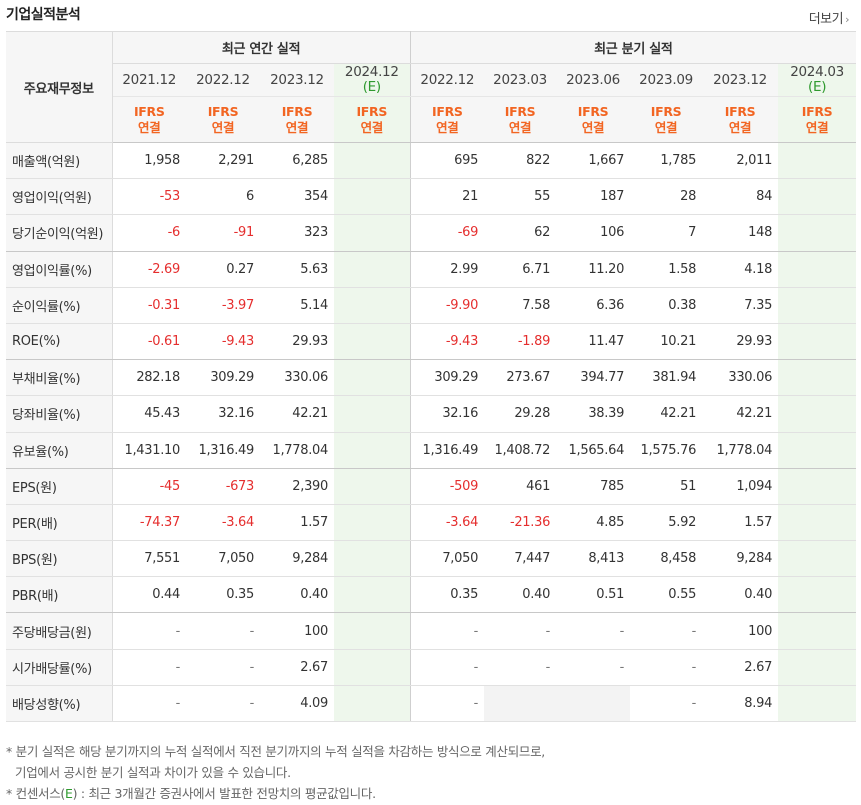 The width and height of the screenshot is (861, 805). I want to click on quarter-cell: -9.90, so click(447, 305).